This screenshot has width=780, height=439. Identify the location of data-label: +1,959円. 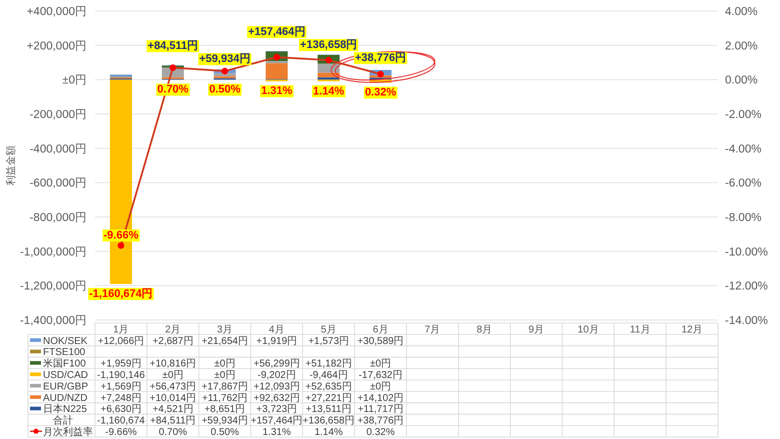
(121, 364).